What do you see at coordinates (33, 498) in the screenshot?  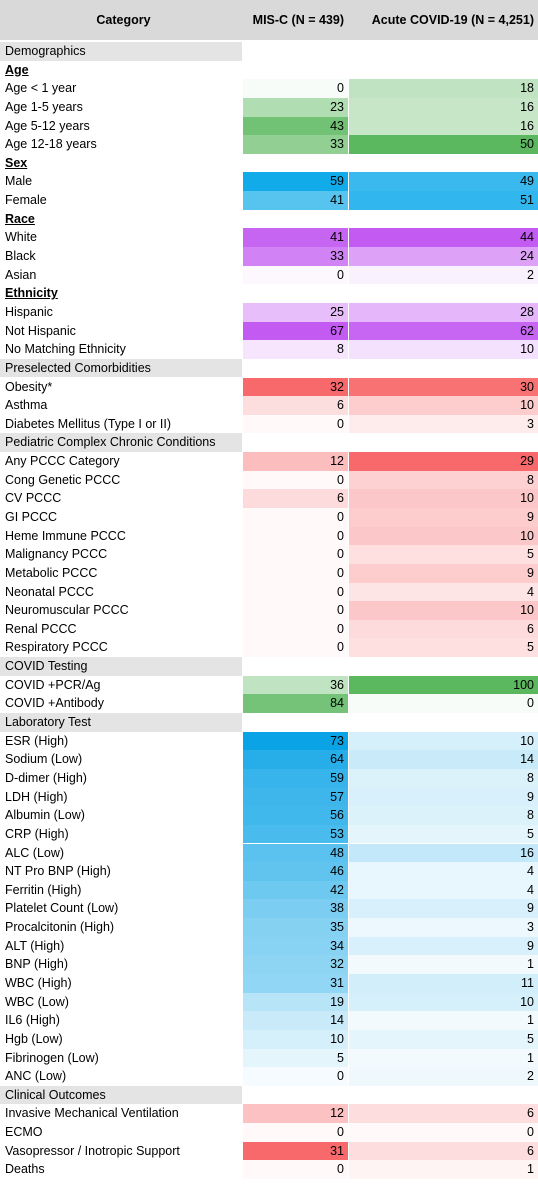 I see `row-label: CV PCCC` at bounding box center [33, 498].